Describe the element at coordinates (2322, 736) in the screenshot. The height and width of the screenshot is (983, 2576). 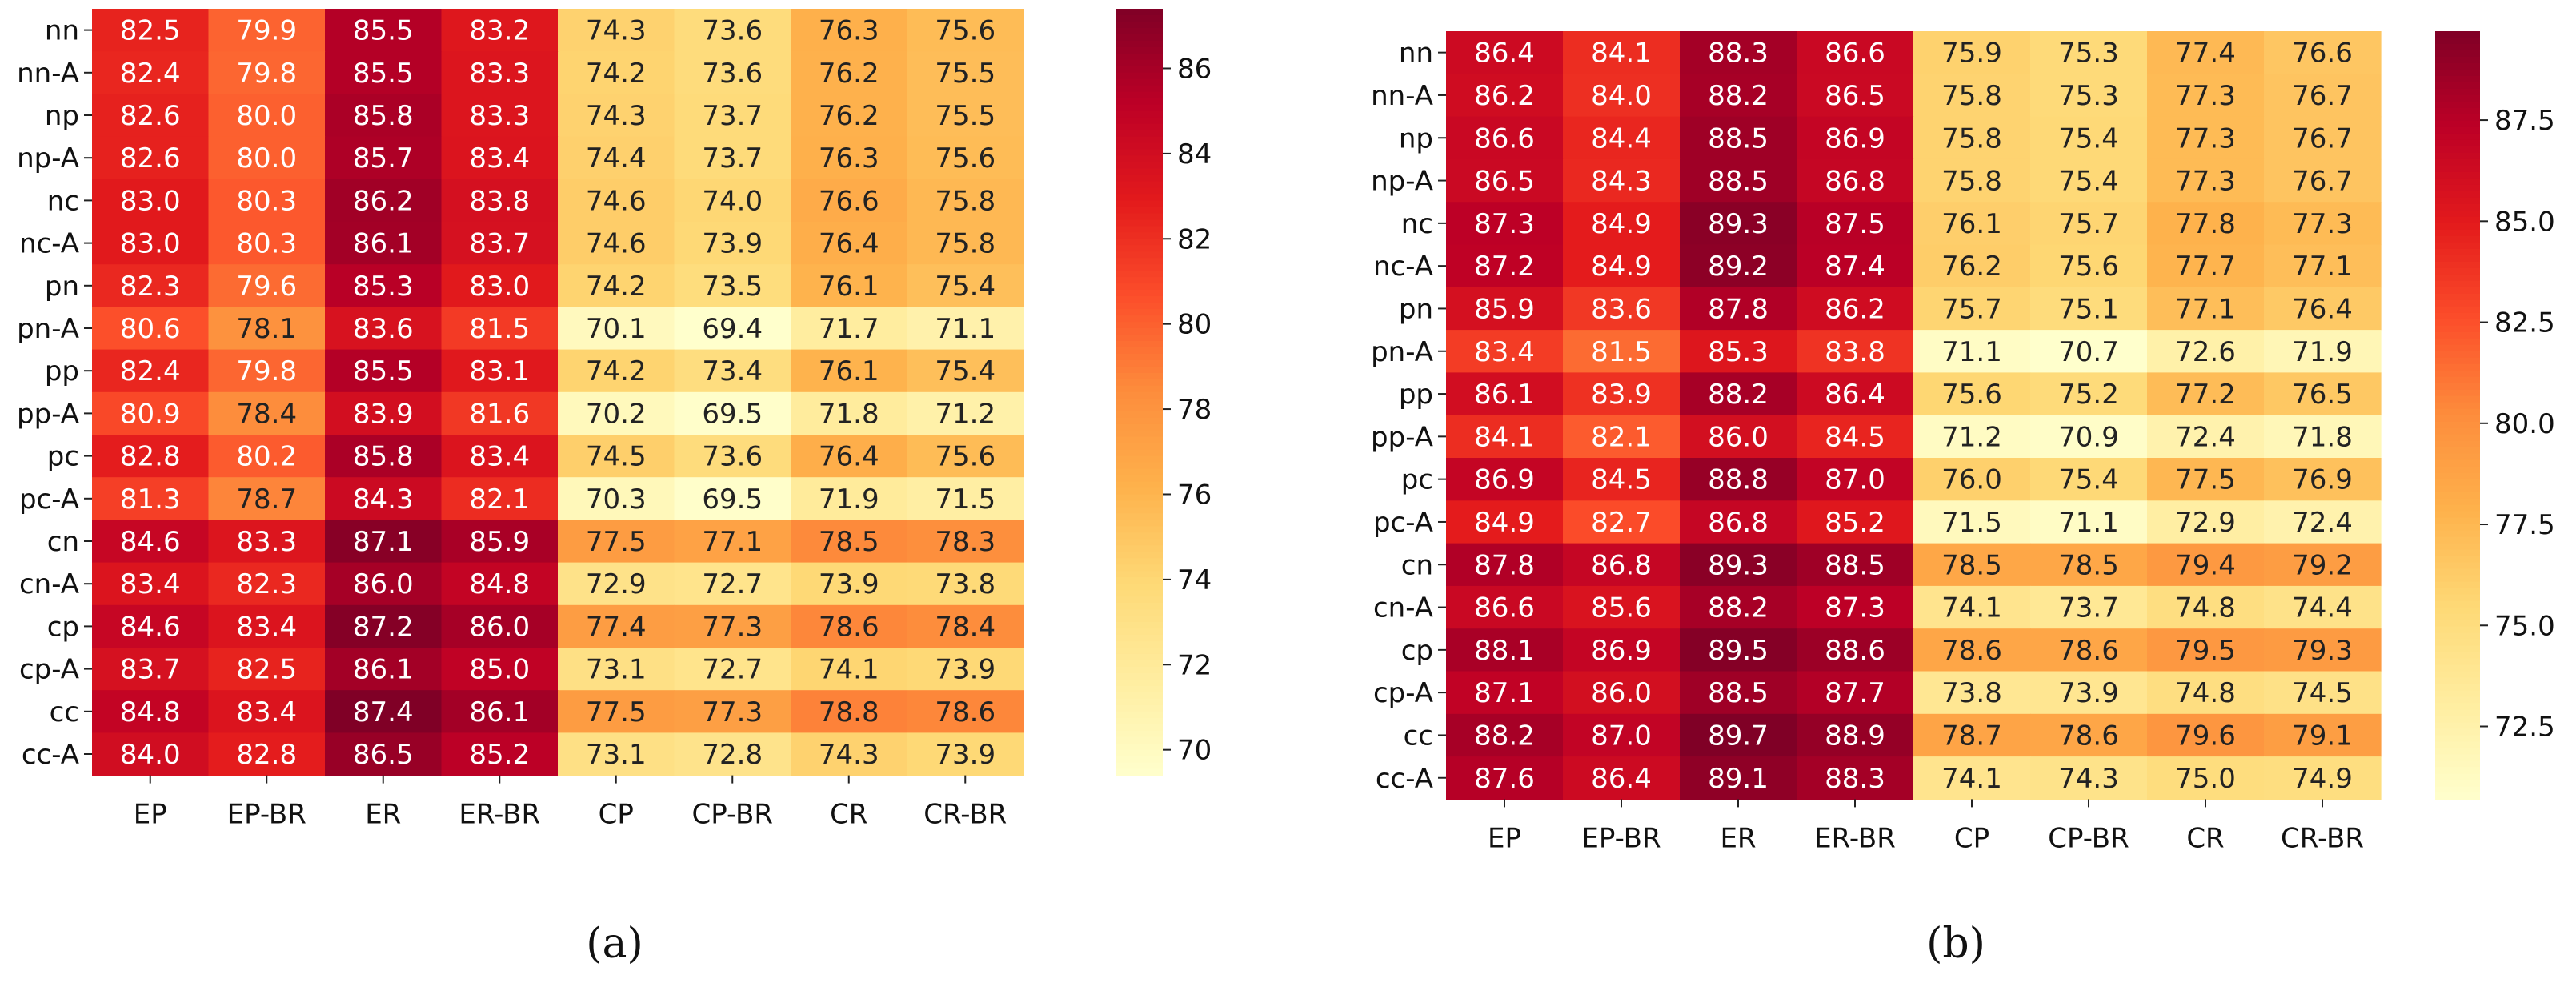
I see `cell-value-label: 79.1` at that location.